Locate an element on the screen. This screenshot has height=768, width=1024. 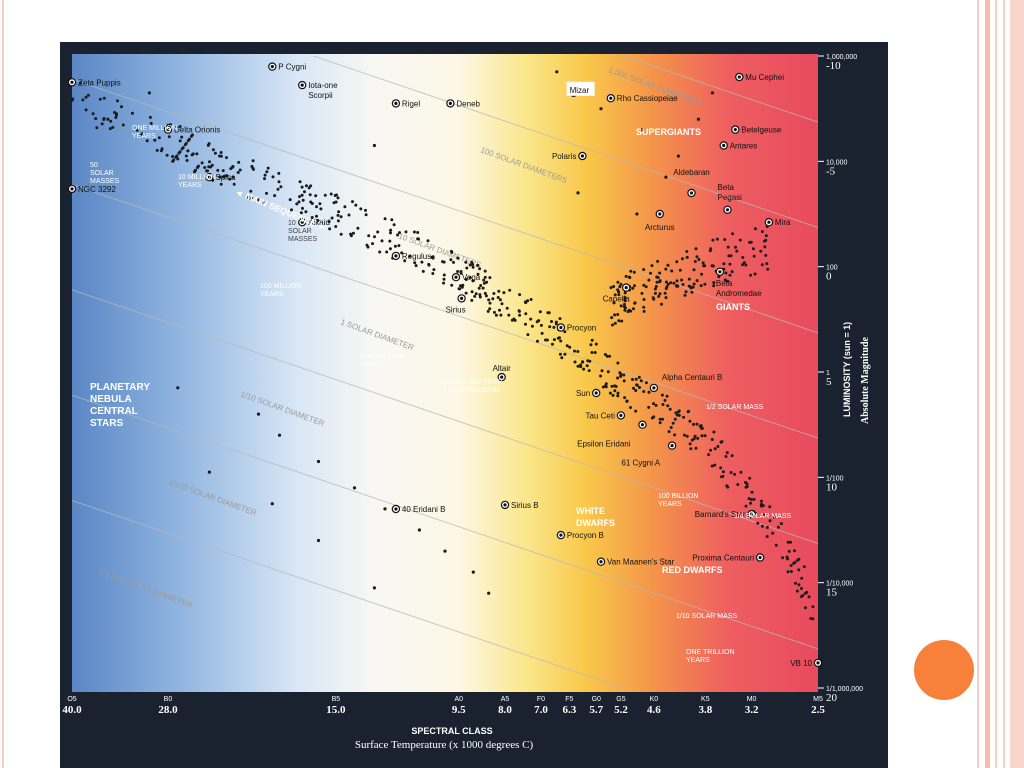
mizar-label-box is located at coordinates (580, 88).